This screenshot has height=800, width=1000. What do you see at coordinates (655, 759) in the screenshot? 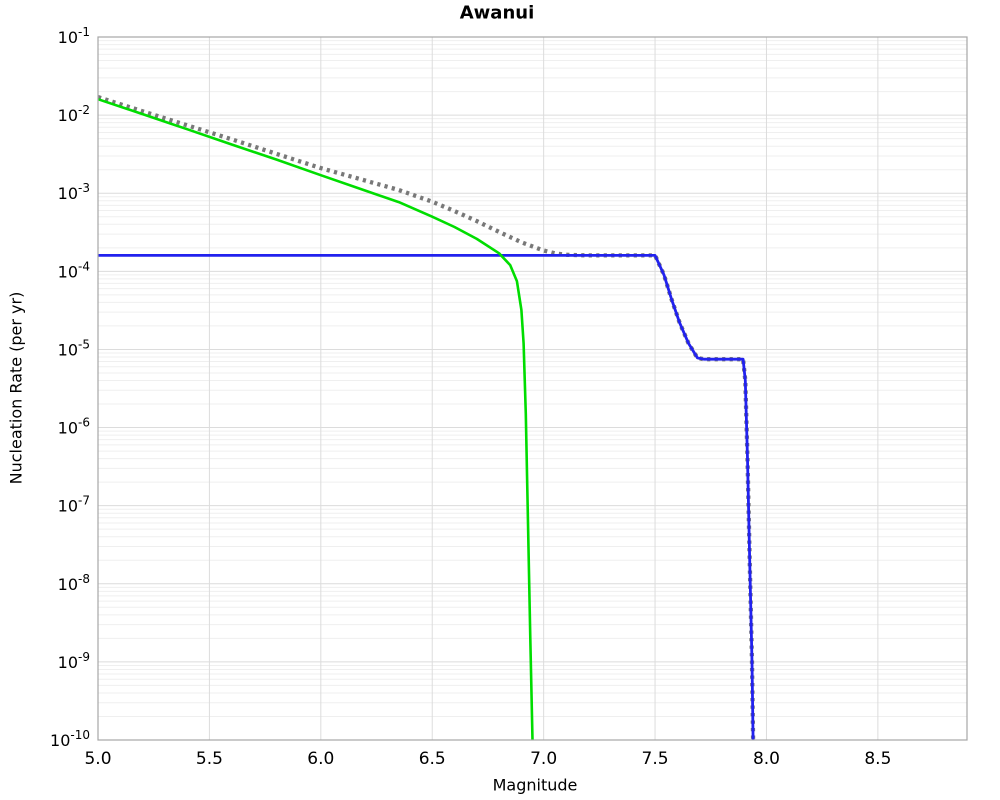
I see `x-tick-label: 7.5` at bounding box center [655, 759].